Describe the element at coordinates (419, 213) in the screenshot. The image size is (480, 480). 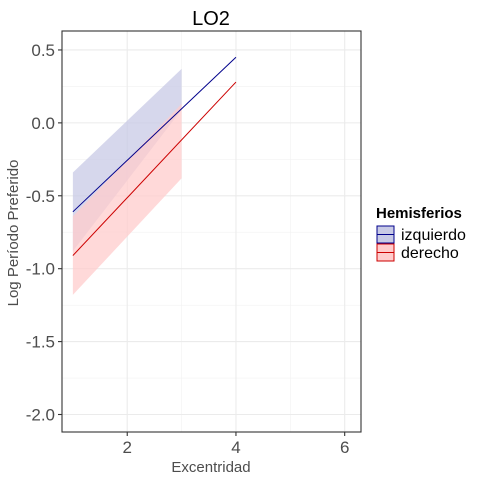
I see `legend-title: Hemisferios` at that location.